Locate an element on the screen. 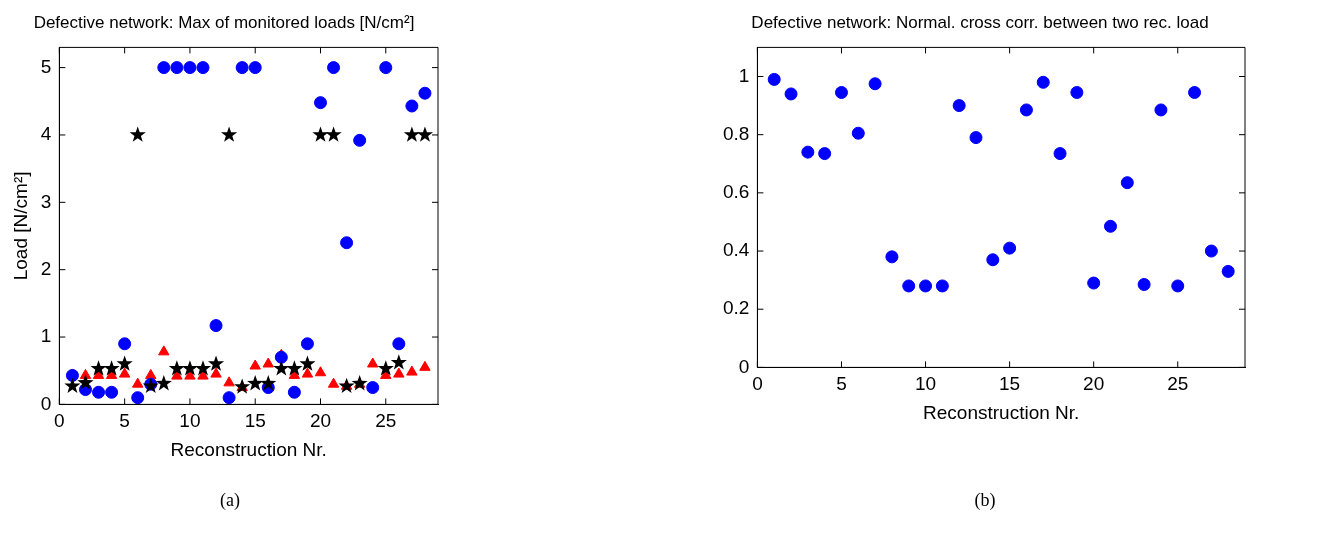  text: (b) is located at coordinates (985, 500).